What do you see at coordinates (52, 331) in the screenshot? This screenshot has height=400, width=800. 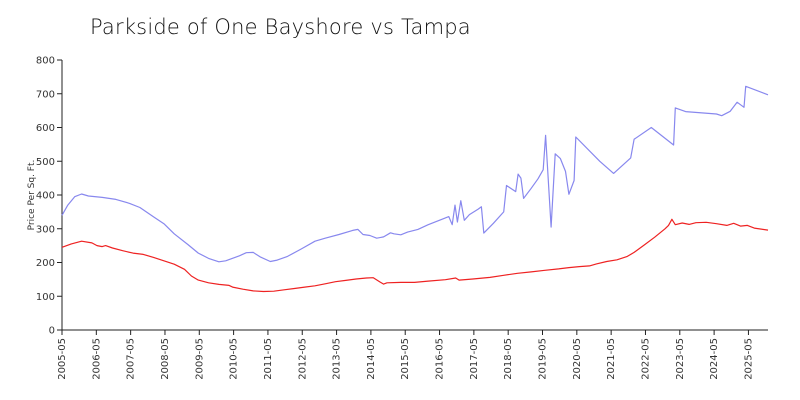 I see `y-tick-label: 0` at bounding box center [52, 331].